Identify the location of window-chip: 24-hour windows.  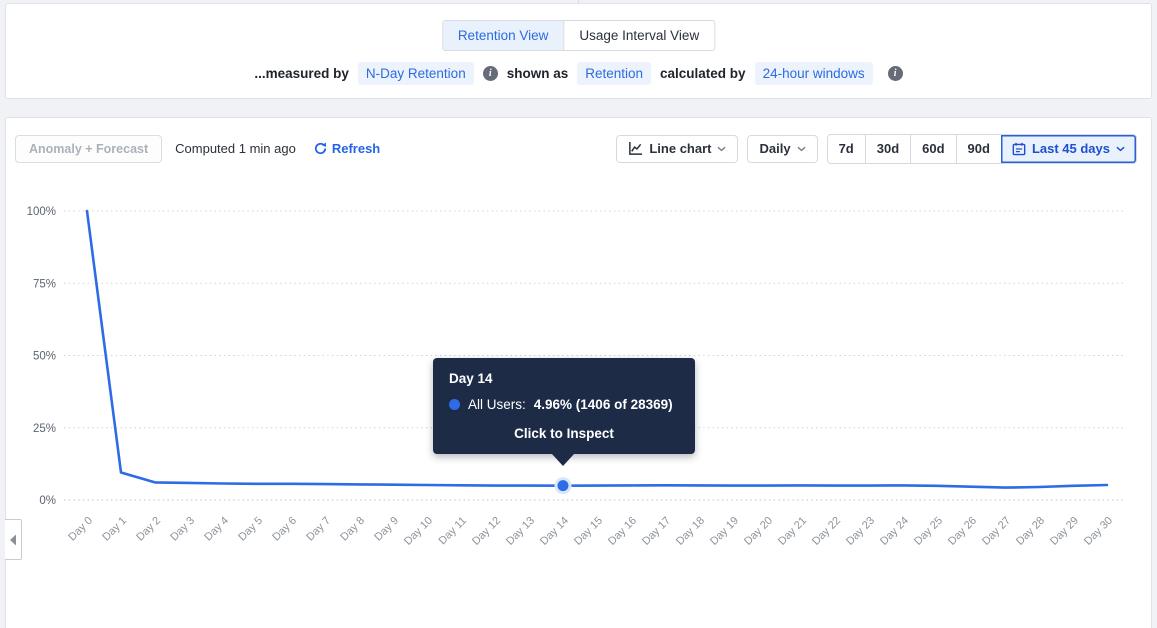
(813, 73).